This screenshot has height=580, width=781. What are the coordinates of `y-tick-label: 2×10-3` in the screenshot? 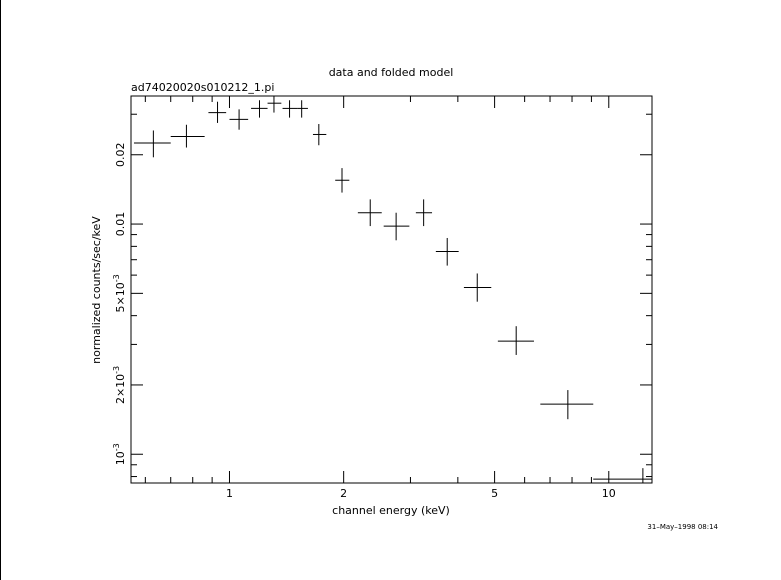 It's located at (119, 385).